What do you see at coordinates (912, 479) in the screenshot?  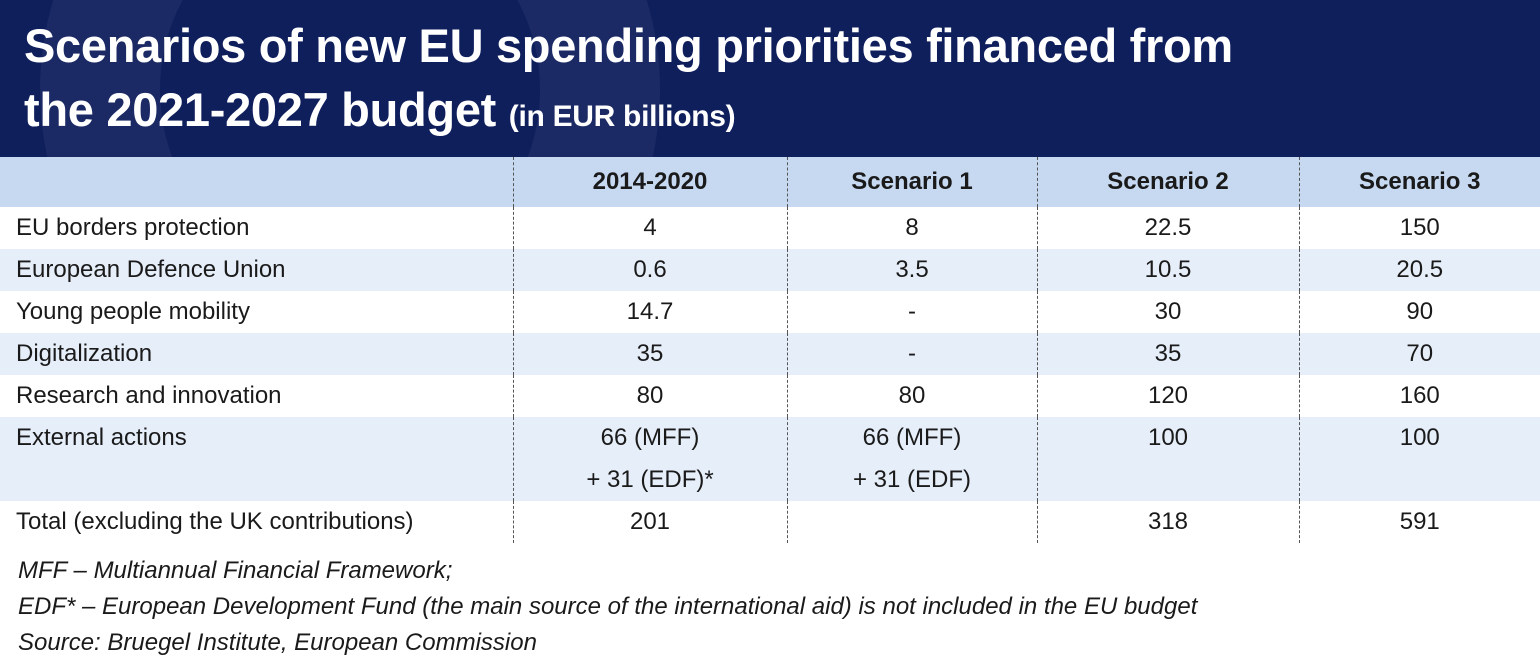 I see `cell-value: + 31 (EDF)` at bounding box center [912, 479].